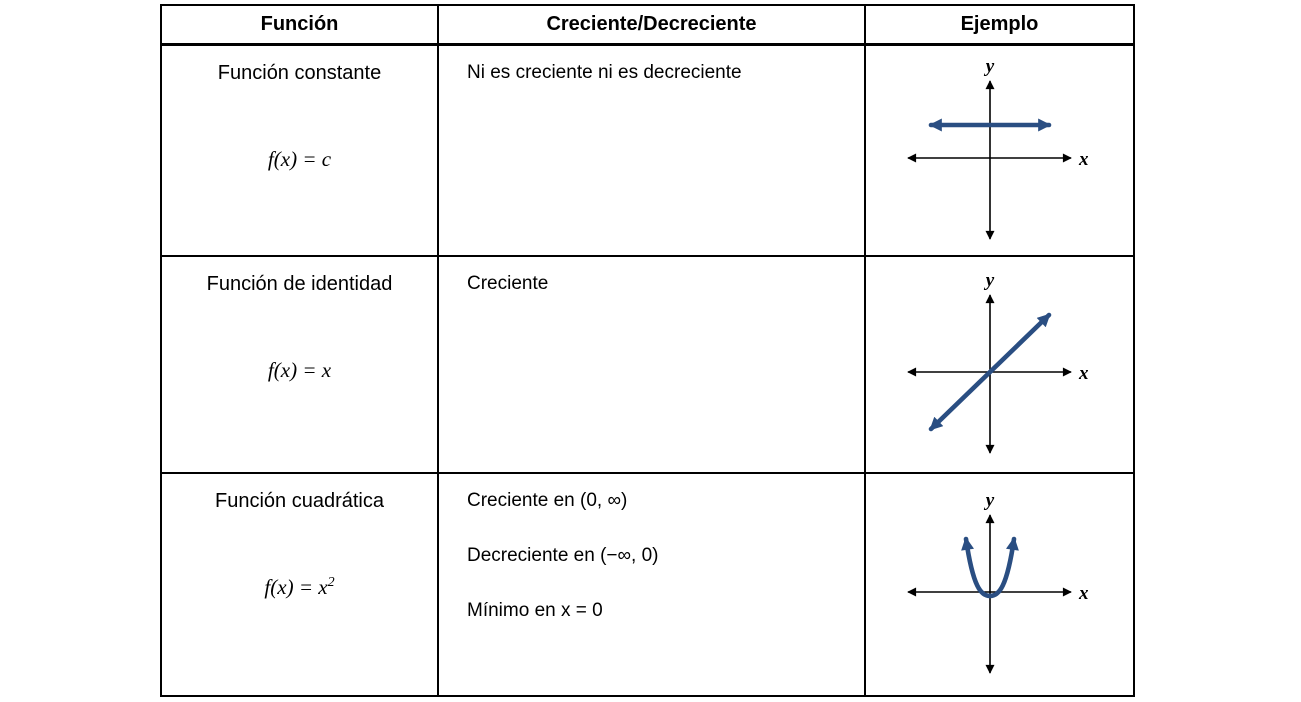  What do you see at coordinates (563, 555) in the screenshot?
I see `behavior-line: Decreciente en (−∞, 0)` at bounding box center [563, 555].